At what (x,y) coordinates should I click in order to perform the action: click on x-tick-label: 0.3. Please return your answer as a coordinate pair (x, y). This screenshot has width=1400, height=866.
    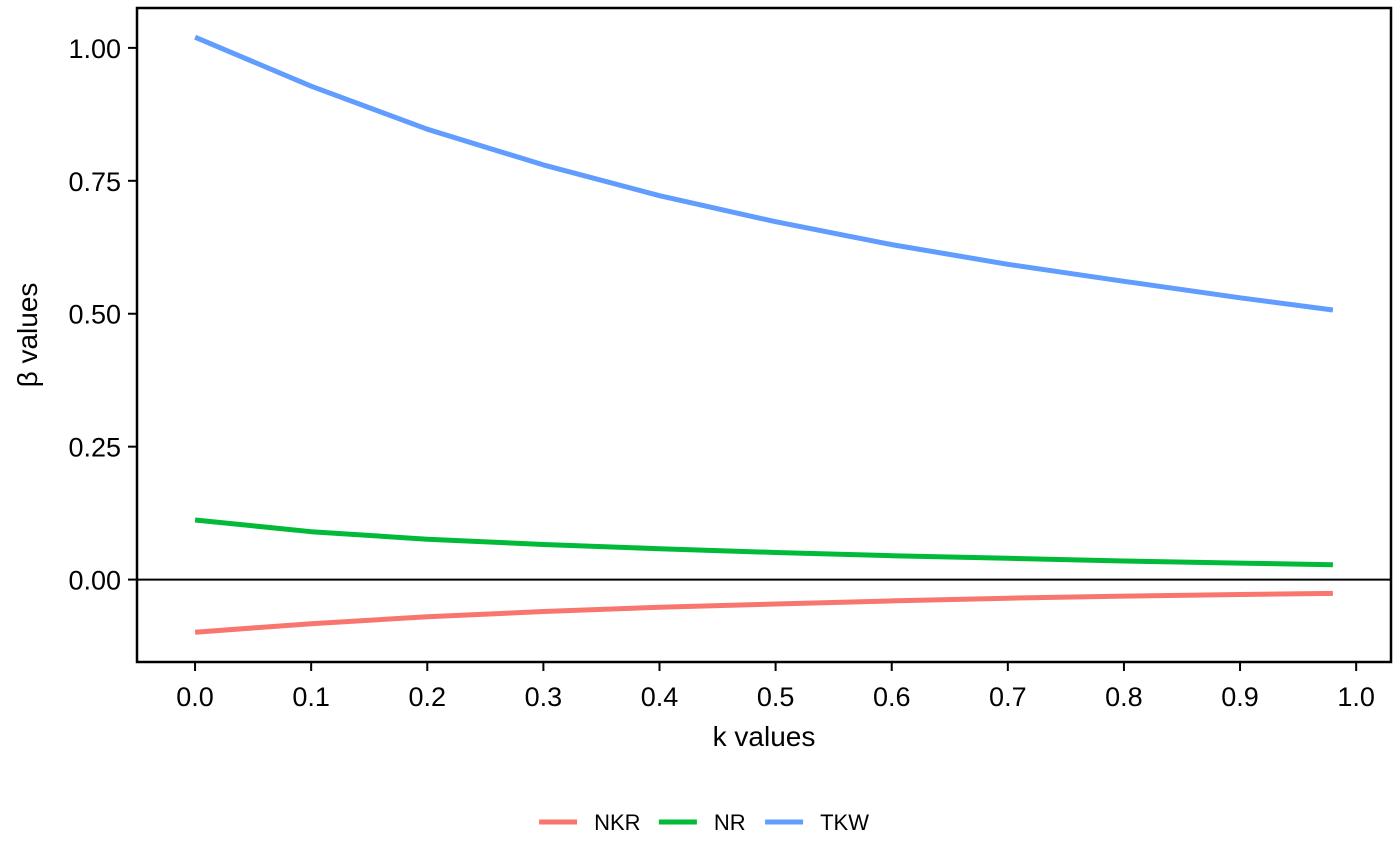
    Looking at the image, I should click on (544, 697).